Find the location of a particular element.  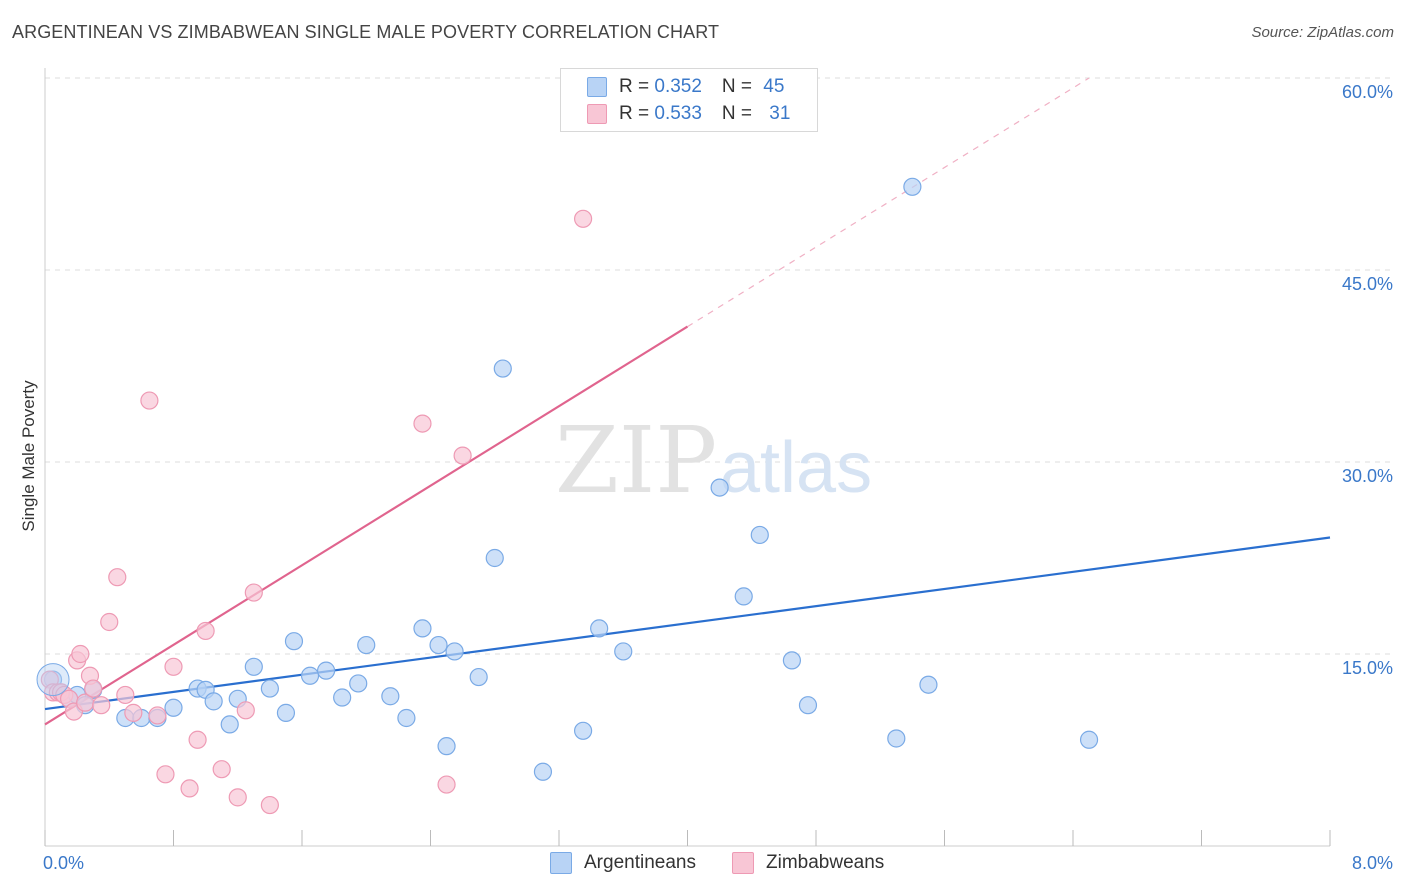

legend-r-value: 0.533 is located at coordinates (678, 113).